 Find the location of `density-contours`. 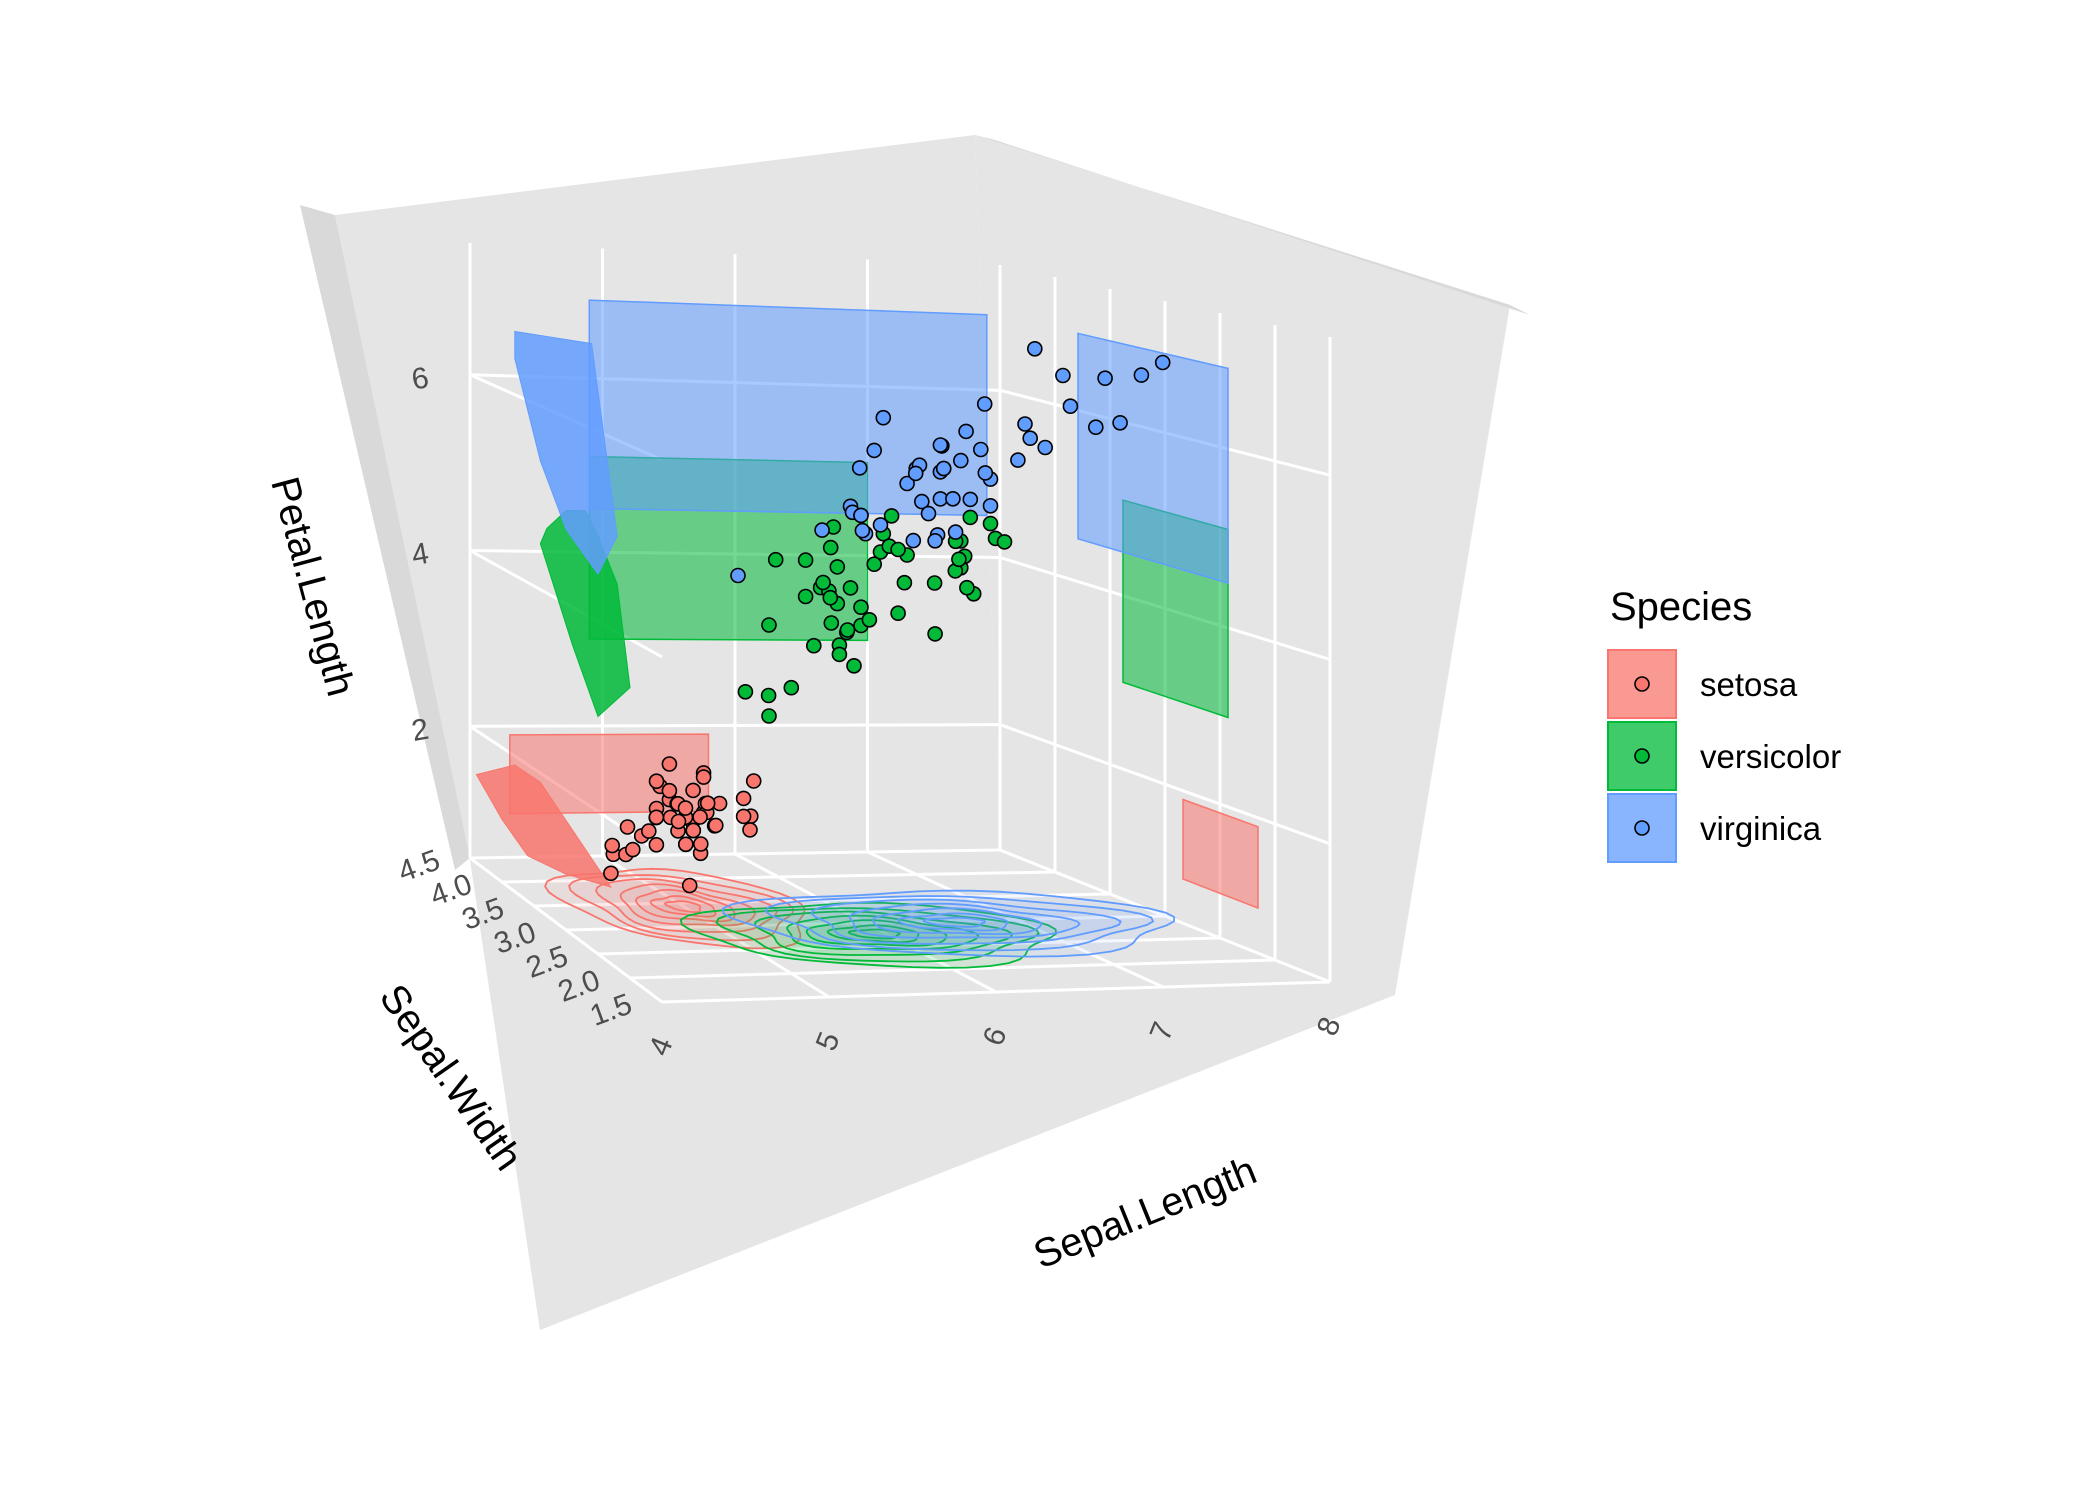

density-contours is located at coordinates (860, 918).